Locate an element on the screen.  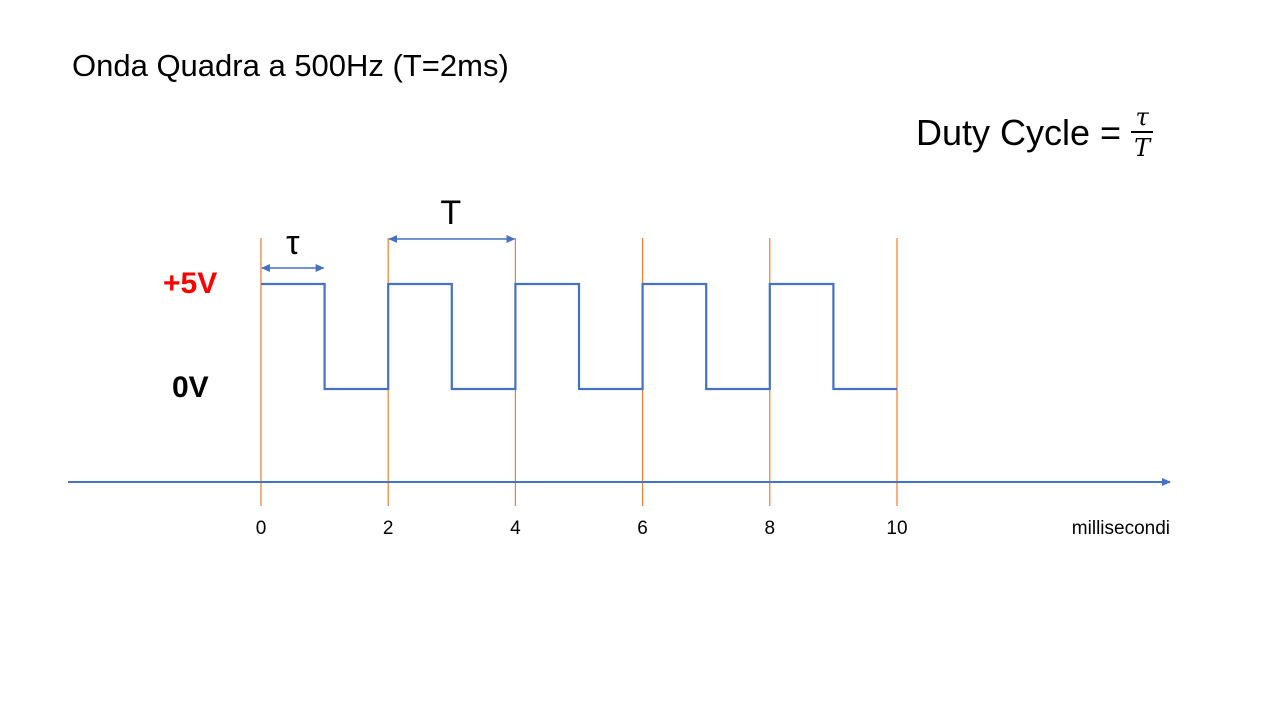
formula-numerator: τ is located at coordinates (1142, 117).